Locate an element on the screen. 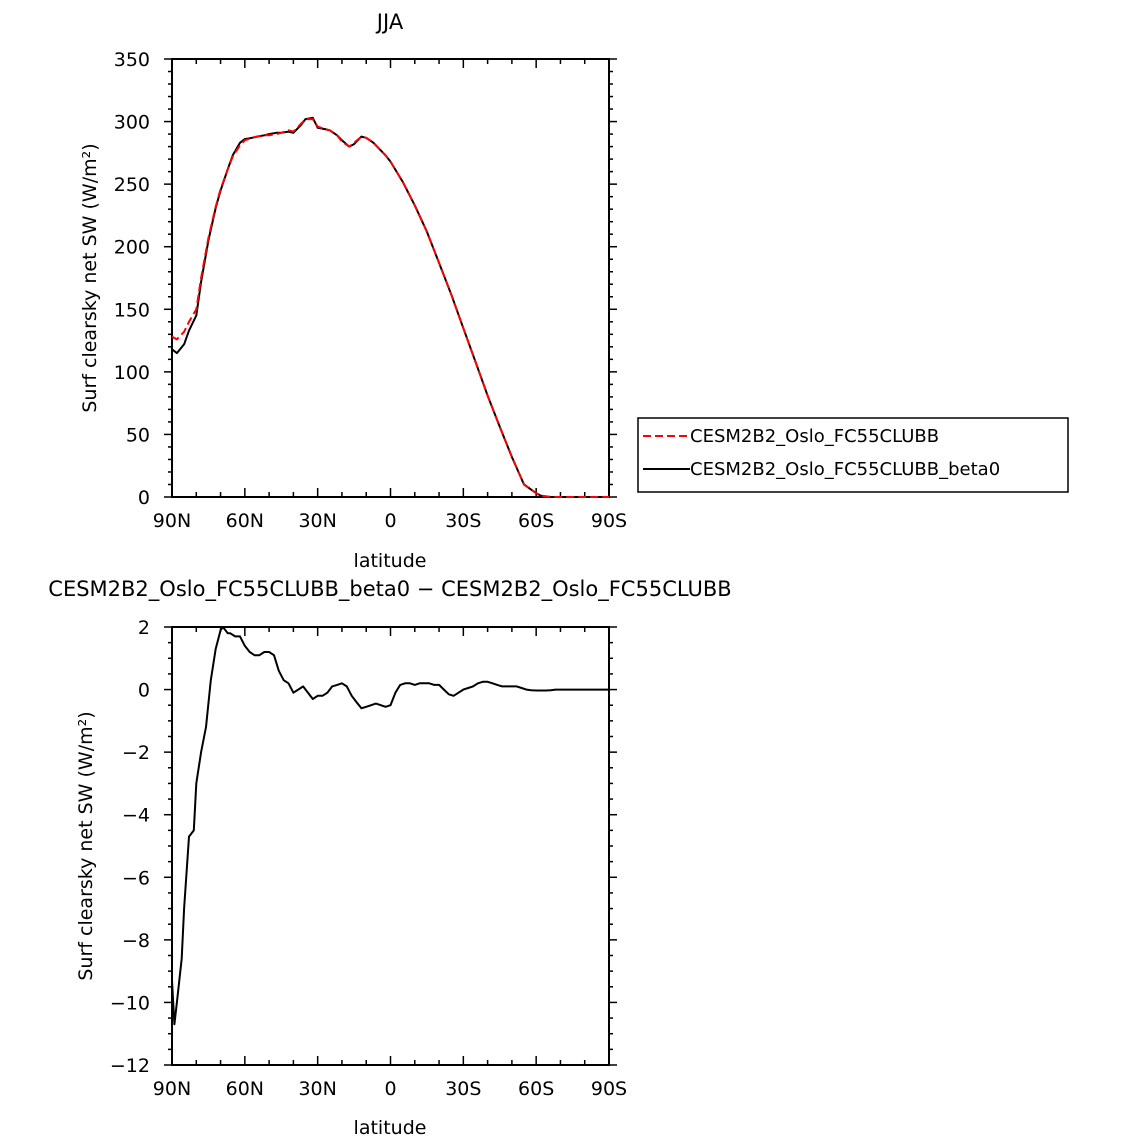 This screenshot has height=1146, width=1144. bottom-y-tick-label: 2 is located at coordinates (144, 628).